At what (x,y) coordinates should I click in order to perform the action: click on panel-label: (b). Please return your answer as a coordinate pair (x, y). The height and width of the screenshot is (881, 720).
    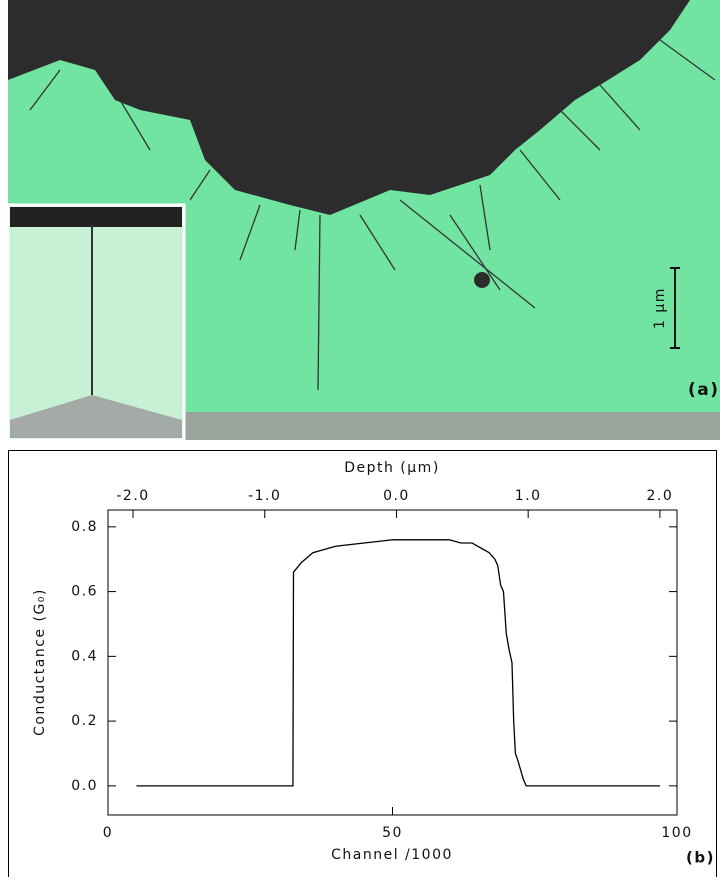
    Looking at the image, I should click on (700, 858).